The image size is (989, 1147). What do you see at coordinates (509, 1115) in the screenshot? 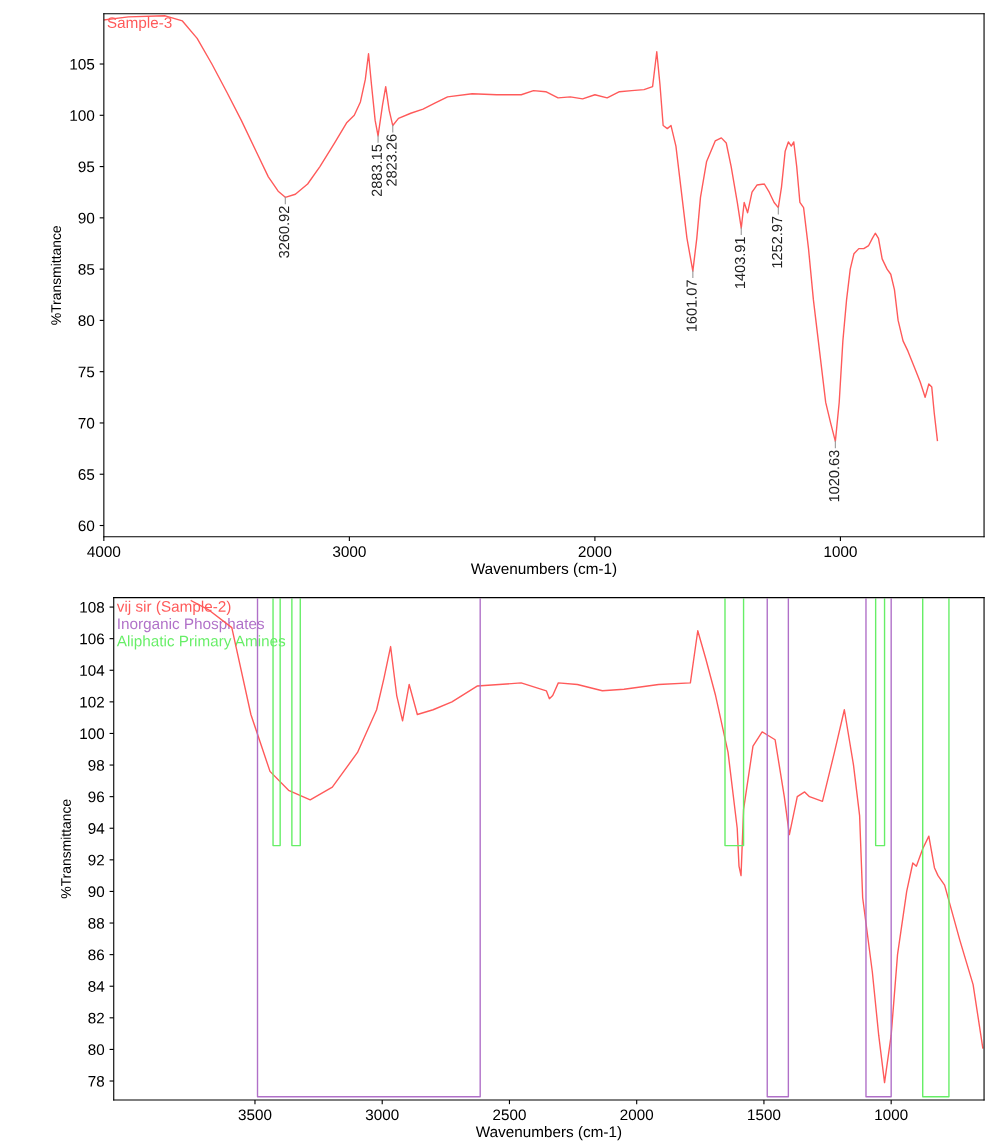
I see `x-tick-label: 2500` at bounding box center [509, 1115].